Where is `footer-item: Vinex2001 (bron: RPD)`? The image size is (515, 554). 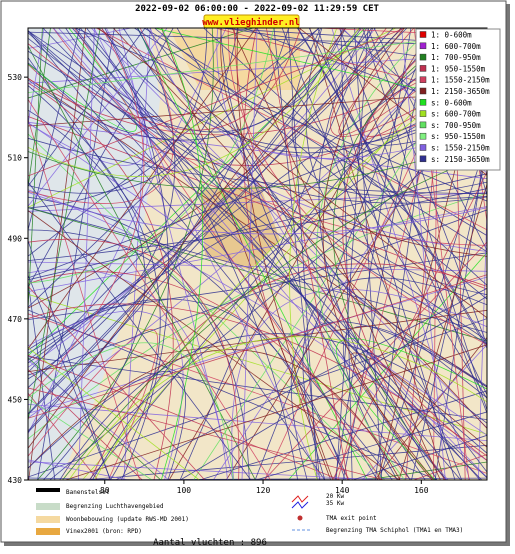 footer-item: Vinex2001 (bron: RPD) is located at coordinates (104, 531).